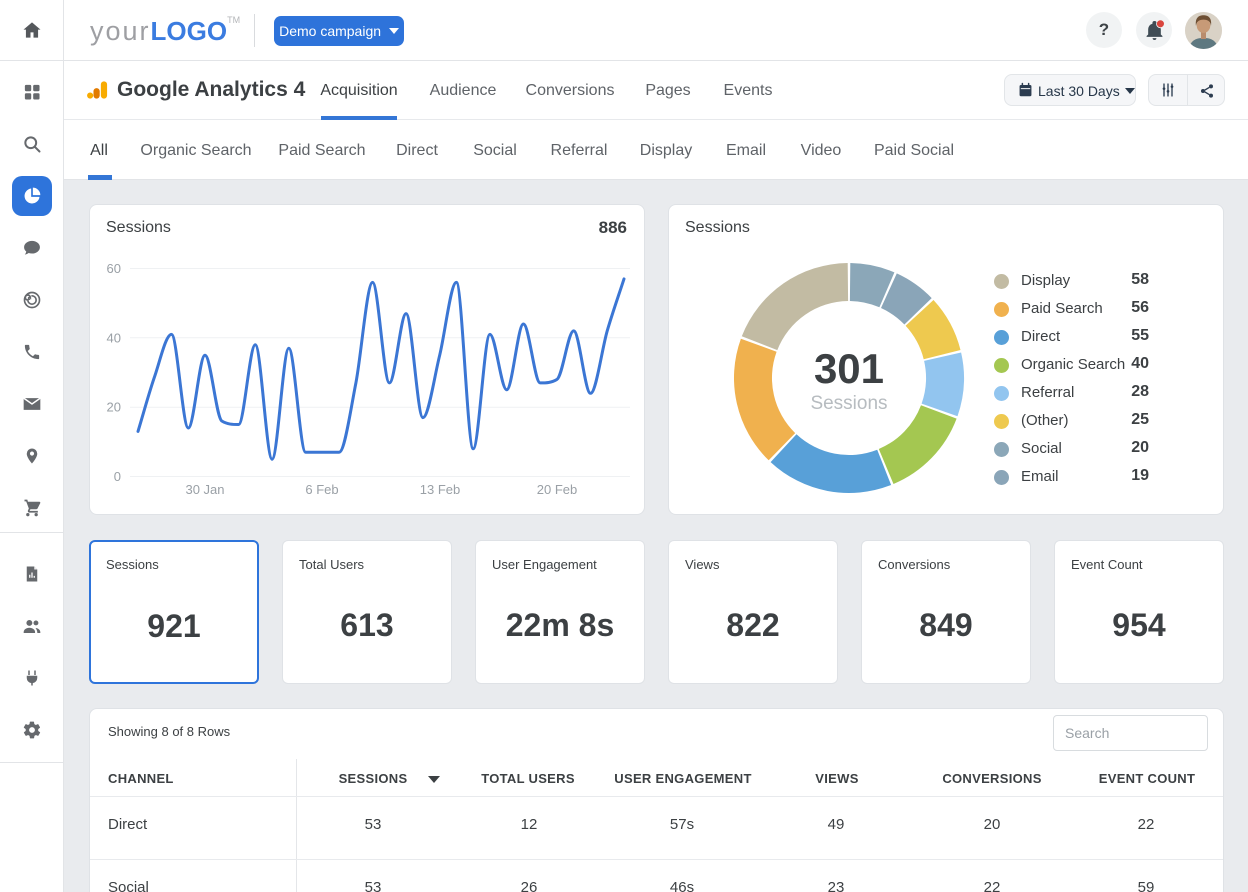 Image resolution: width=1248 pixels, height=892 pixels. I want to click on svg-text: 60, so click(114, 268).